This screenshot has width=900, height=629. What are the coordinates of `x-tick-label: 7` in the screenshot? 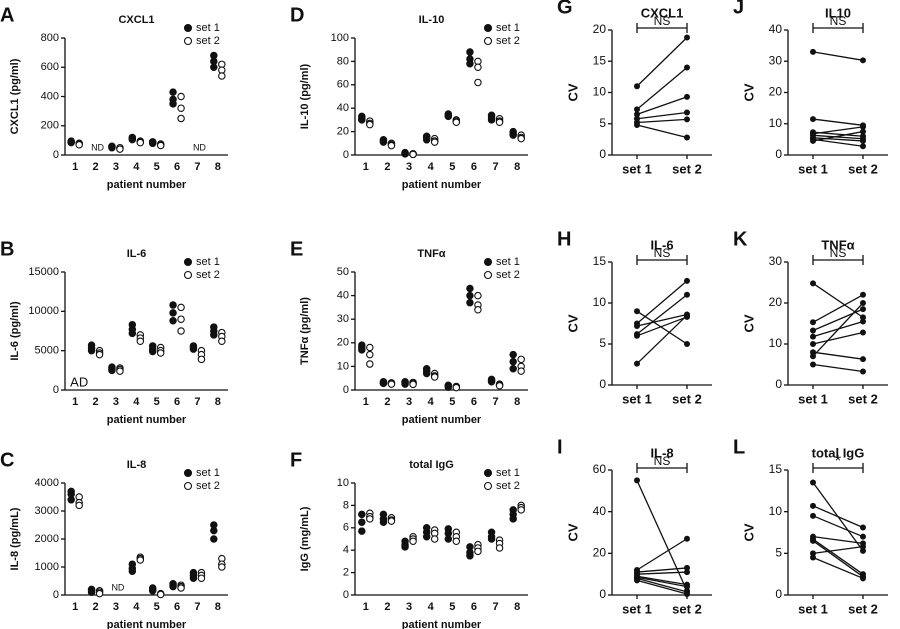 It's located at (496, 167).